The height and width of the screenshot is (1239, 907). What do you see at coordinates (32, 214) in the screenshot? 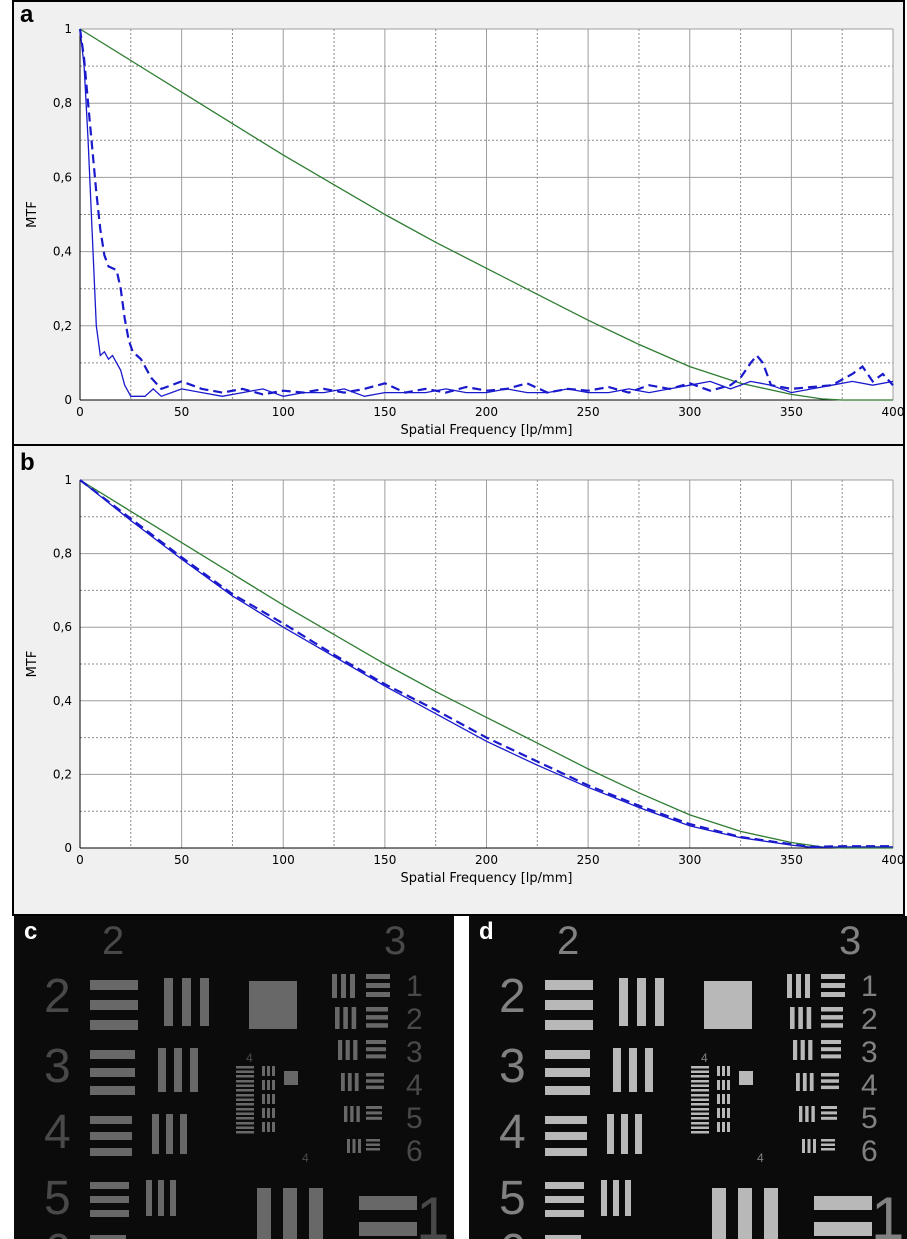
I see `y-axis-title: MTF` at bounding box center [32, 214].